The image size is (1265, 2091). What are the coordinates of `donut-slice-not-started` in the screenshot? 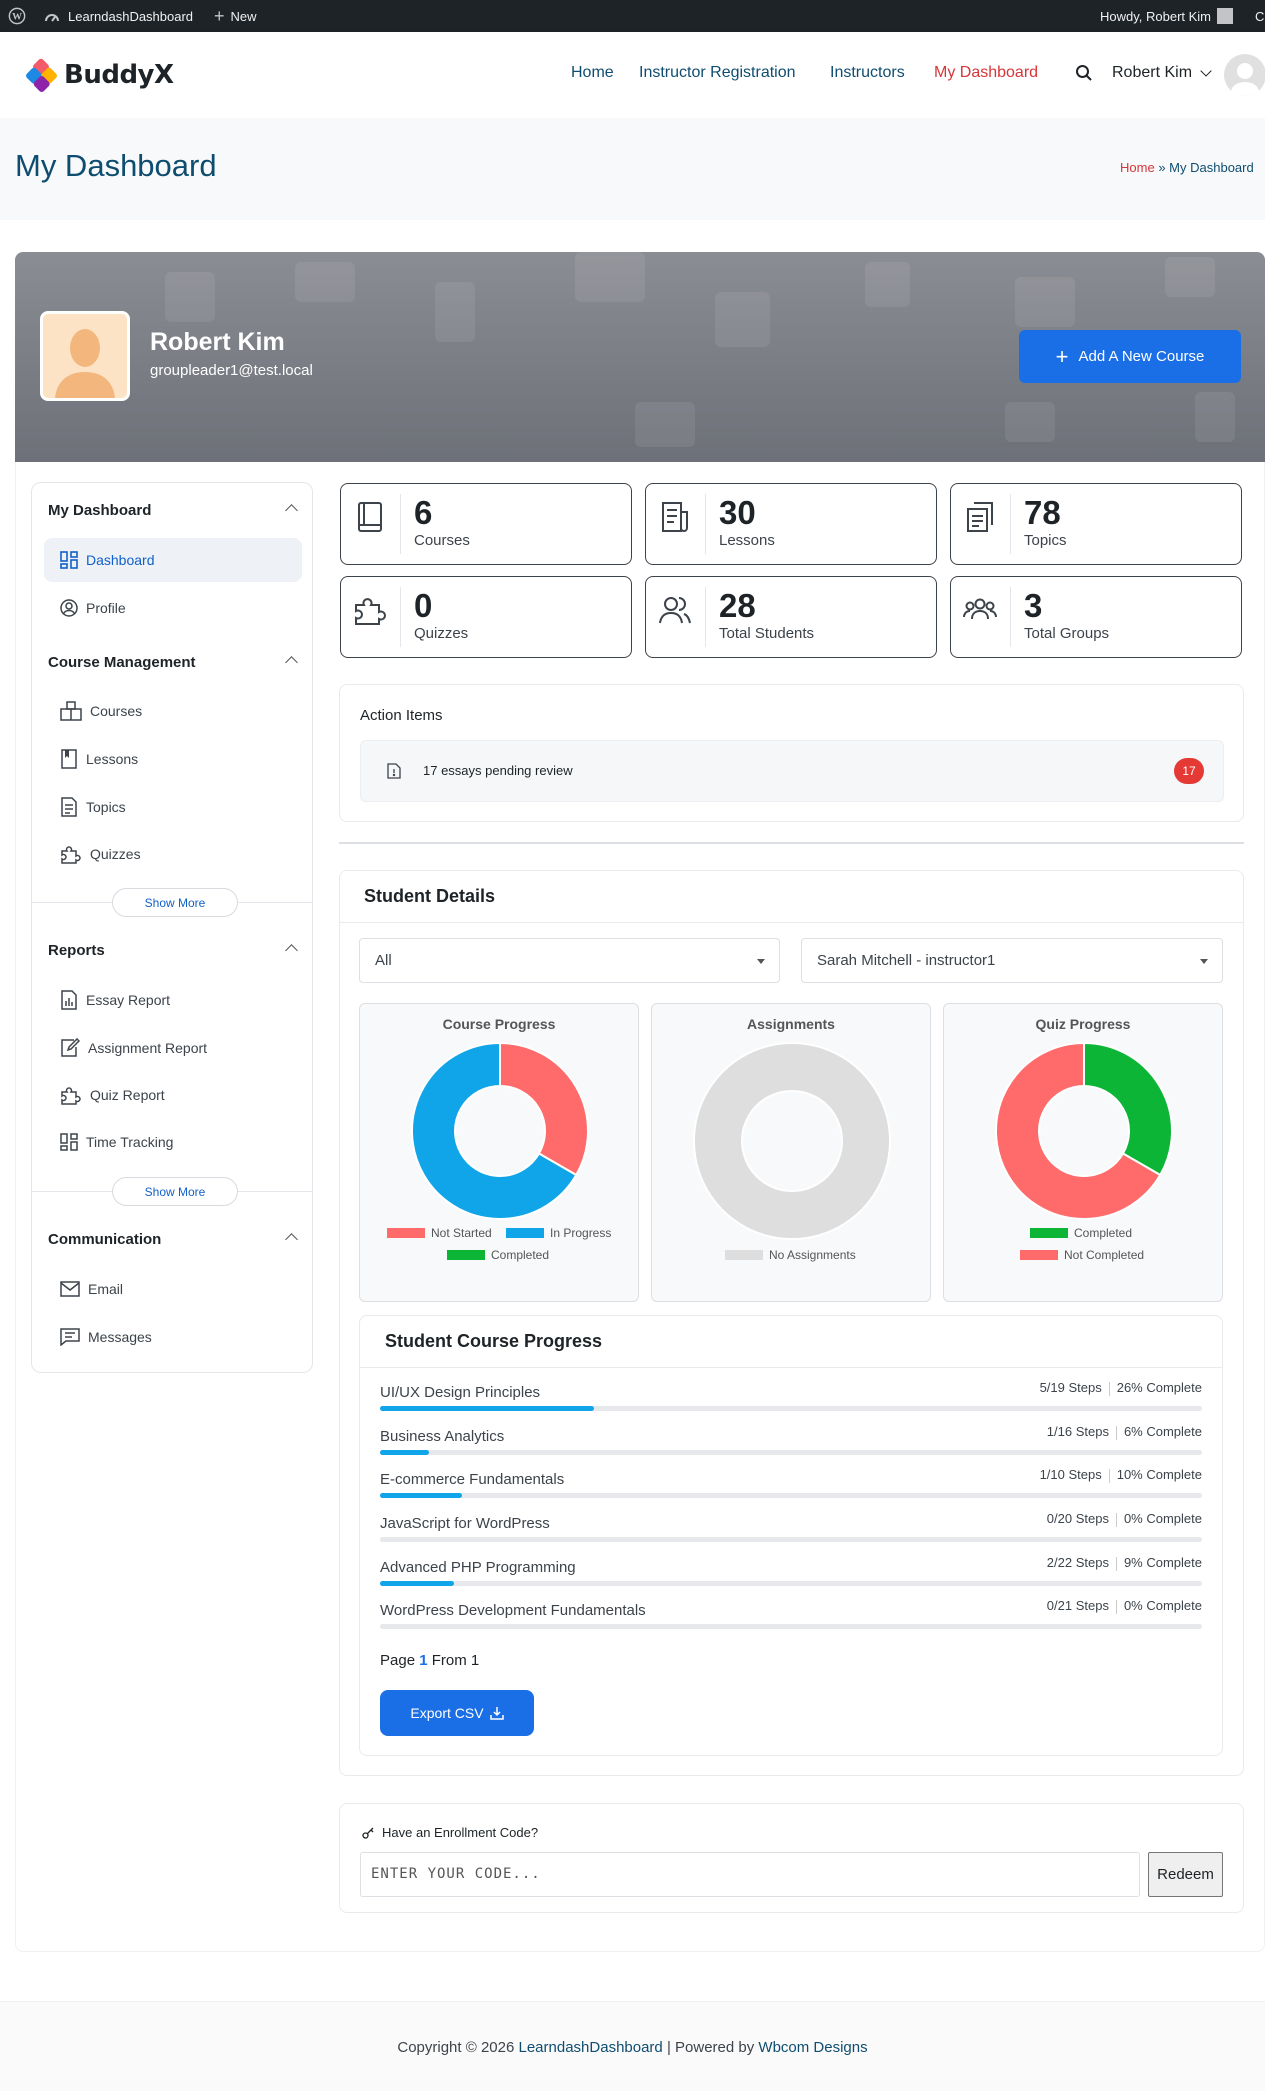 It's located at (544, 1109).